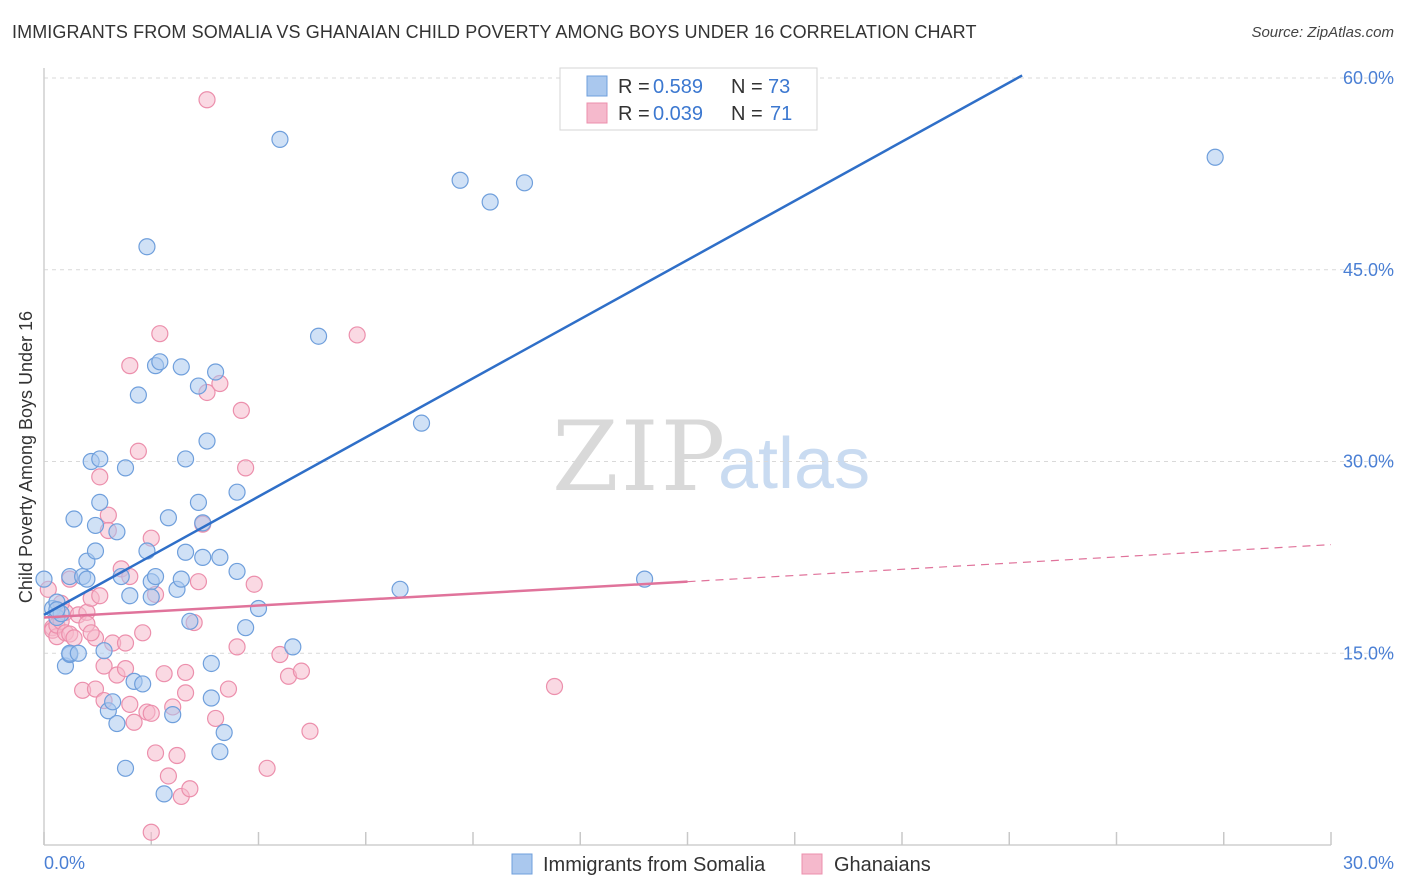 The height and width of the screenshot is (892, 1406). What do you see at coordinates (882, 865) in the screenshot?
I see `bottom-legend-ghana-label: Ghanaians` at bounding box center [882, 865].